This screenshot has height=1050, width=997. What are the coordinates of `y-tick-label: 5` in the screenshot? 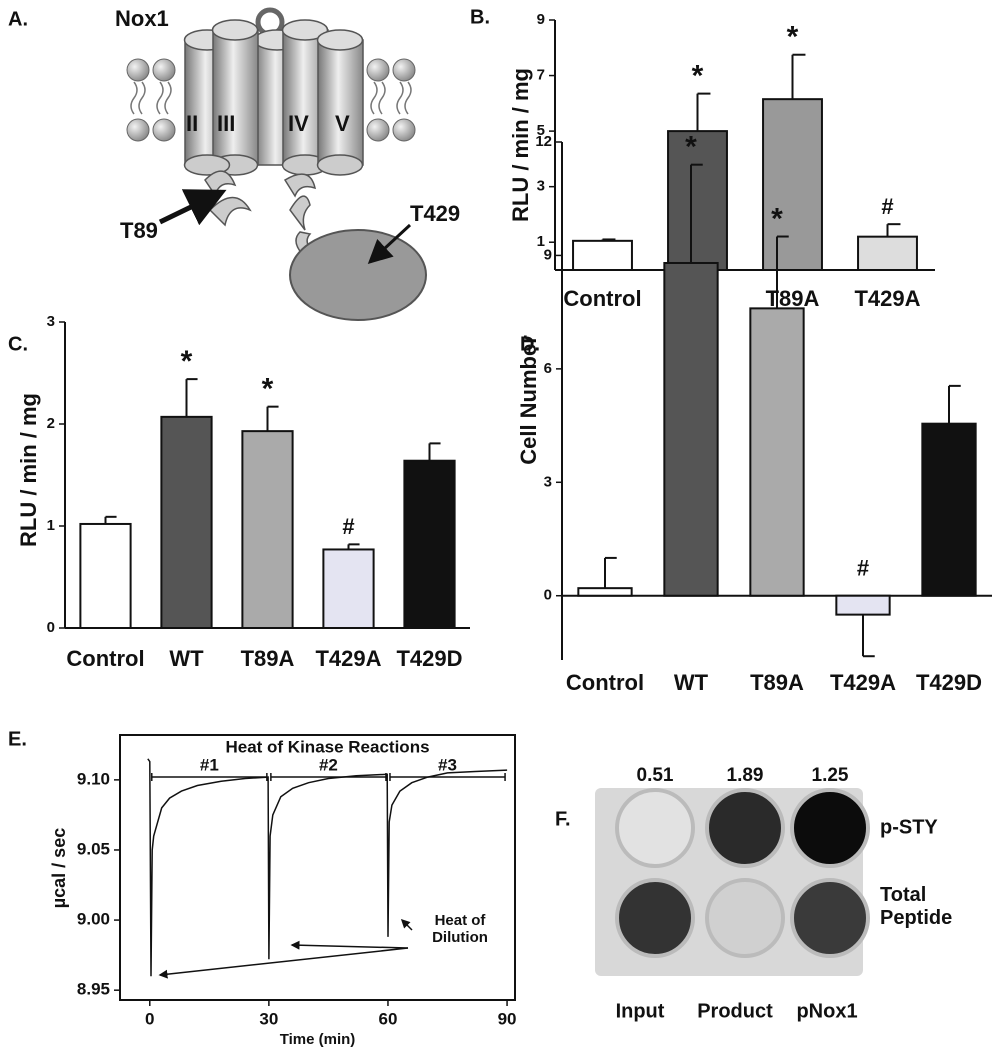 It's located at (541, 130).